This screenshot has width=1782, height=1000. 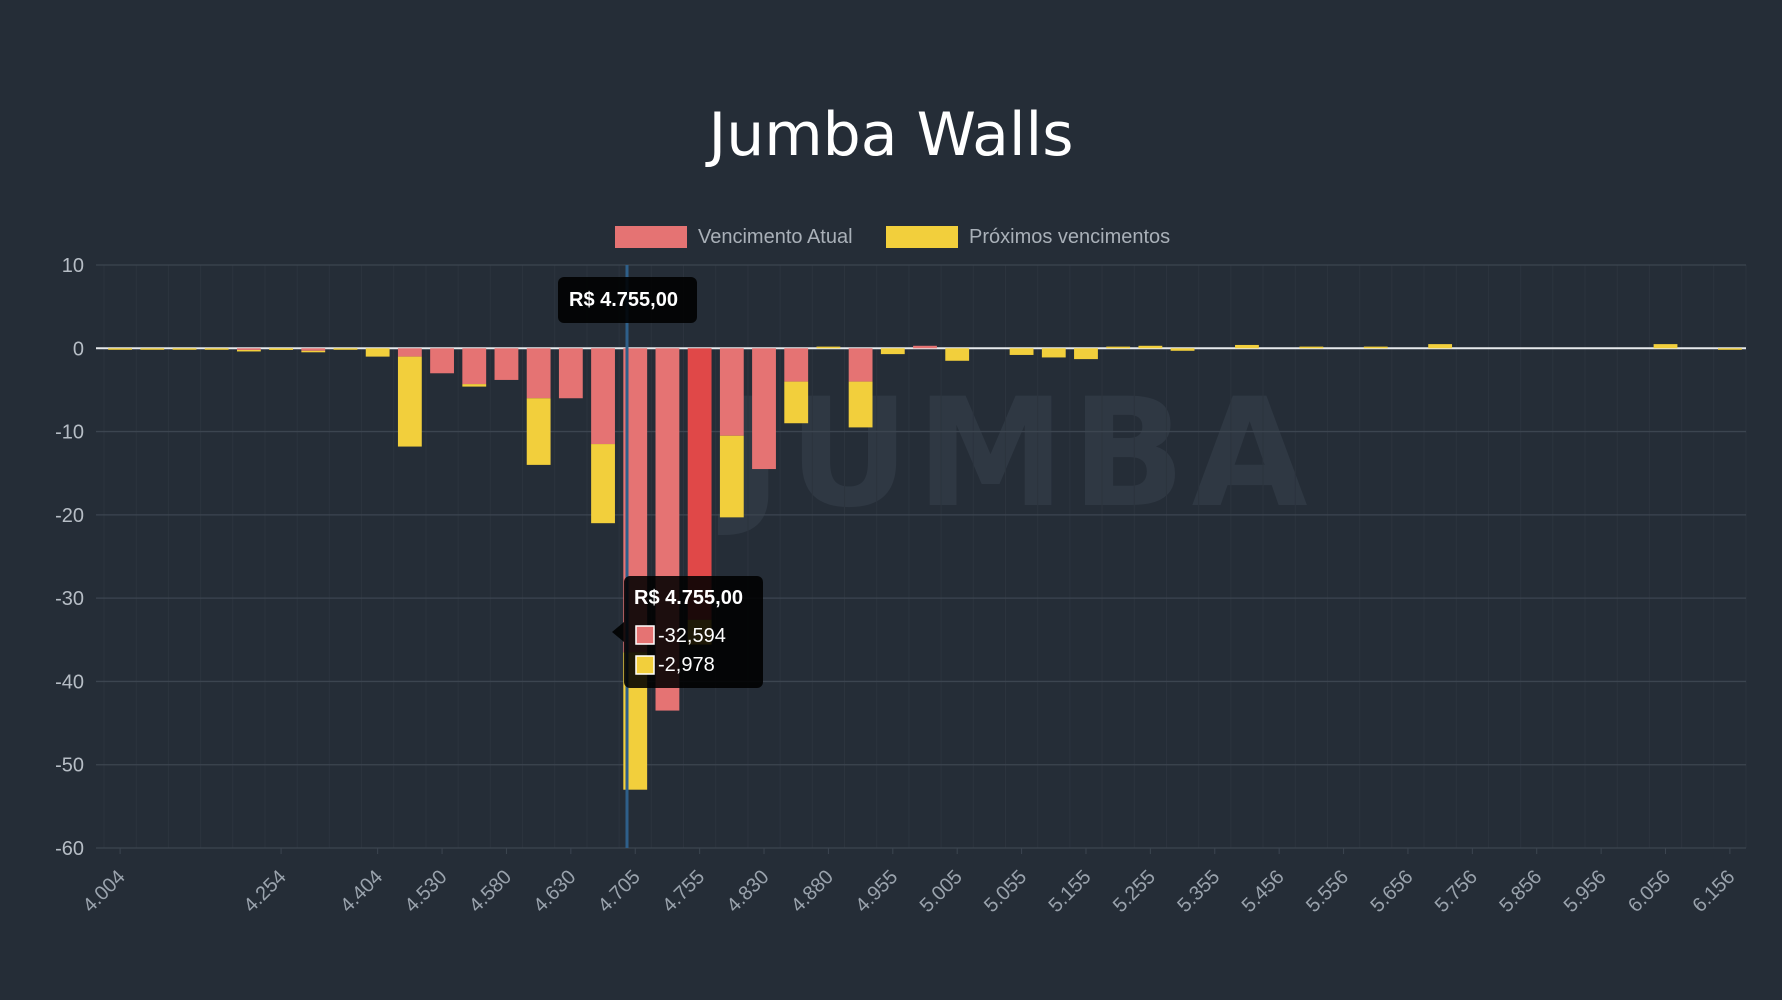 I want to click on x-tick-label: 4.955, so click(x=876, y=891).